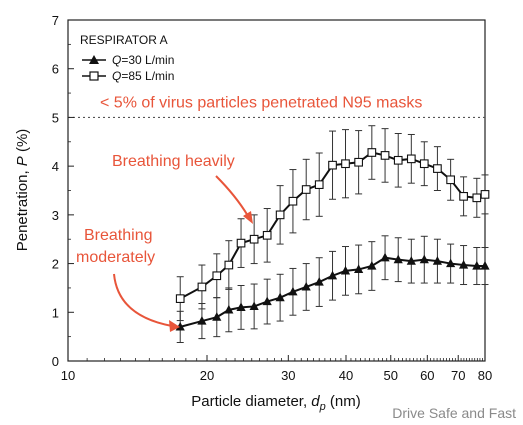  Describe the element at coordinates (22, 208) in the screenshot. I see `y-axis-title-main: Penetration,` at that location.